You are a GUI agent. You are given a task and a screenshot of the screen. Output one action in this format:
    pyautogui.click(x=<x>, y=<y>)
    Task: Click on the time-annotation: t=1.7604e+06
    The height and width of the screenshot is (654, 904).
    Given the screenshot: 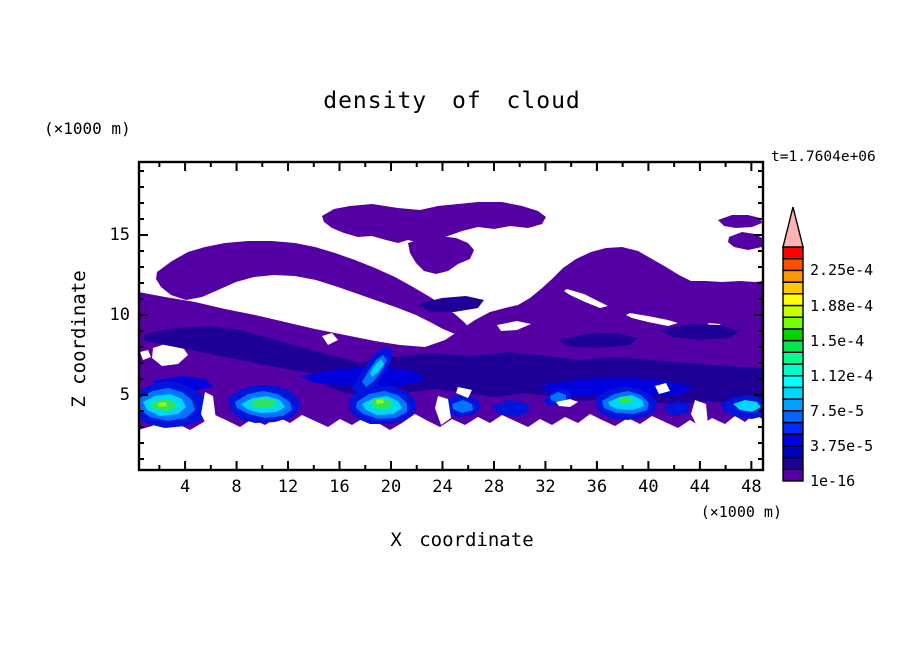 What is the action you would take?
    pyautogui.click(x=823, y=157)
    